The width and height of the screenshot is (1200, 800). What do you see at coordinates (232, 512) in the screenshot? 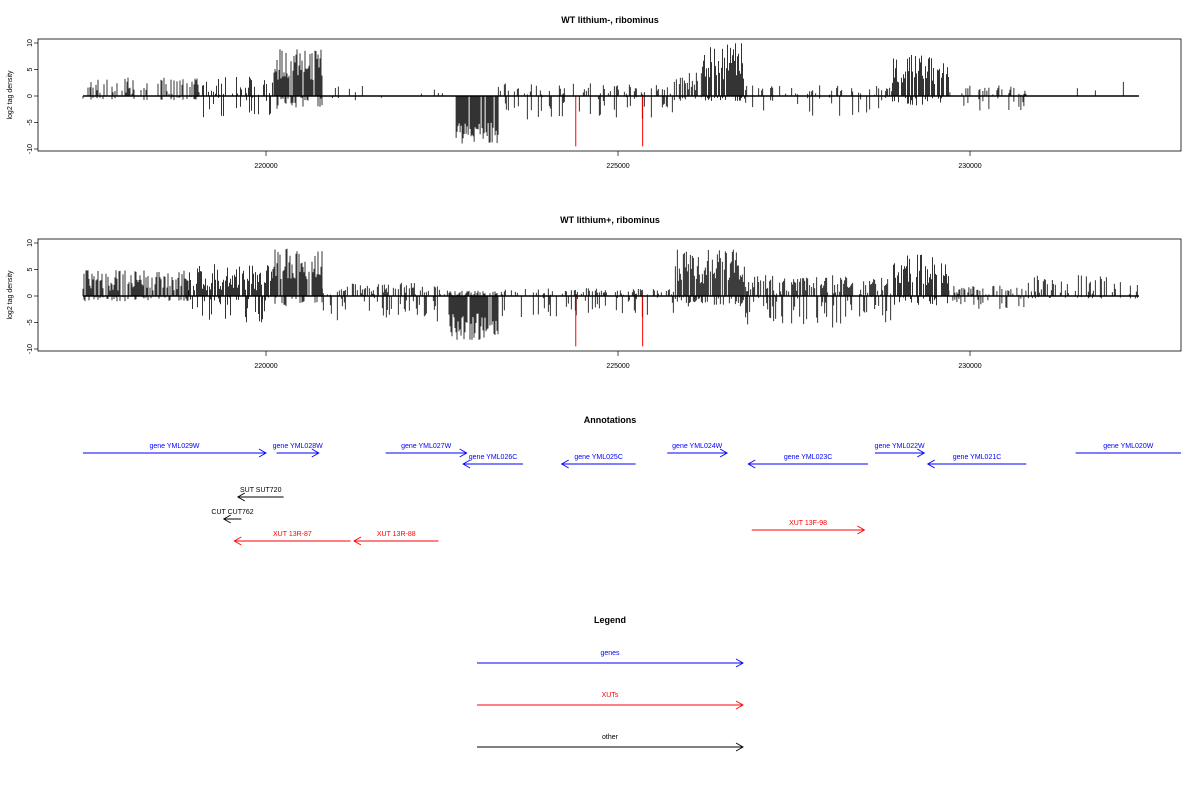
I see `feature-label: CUT CUT762` at bounding box center [232, 512].